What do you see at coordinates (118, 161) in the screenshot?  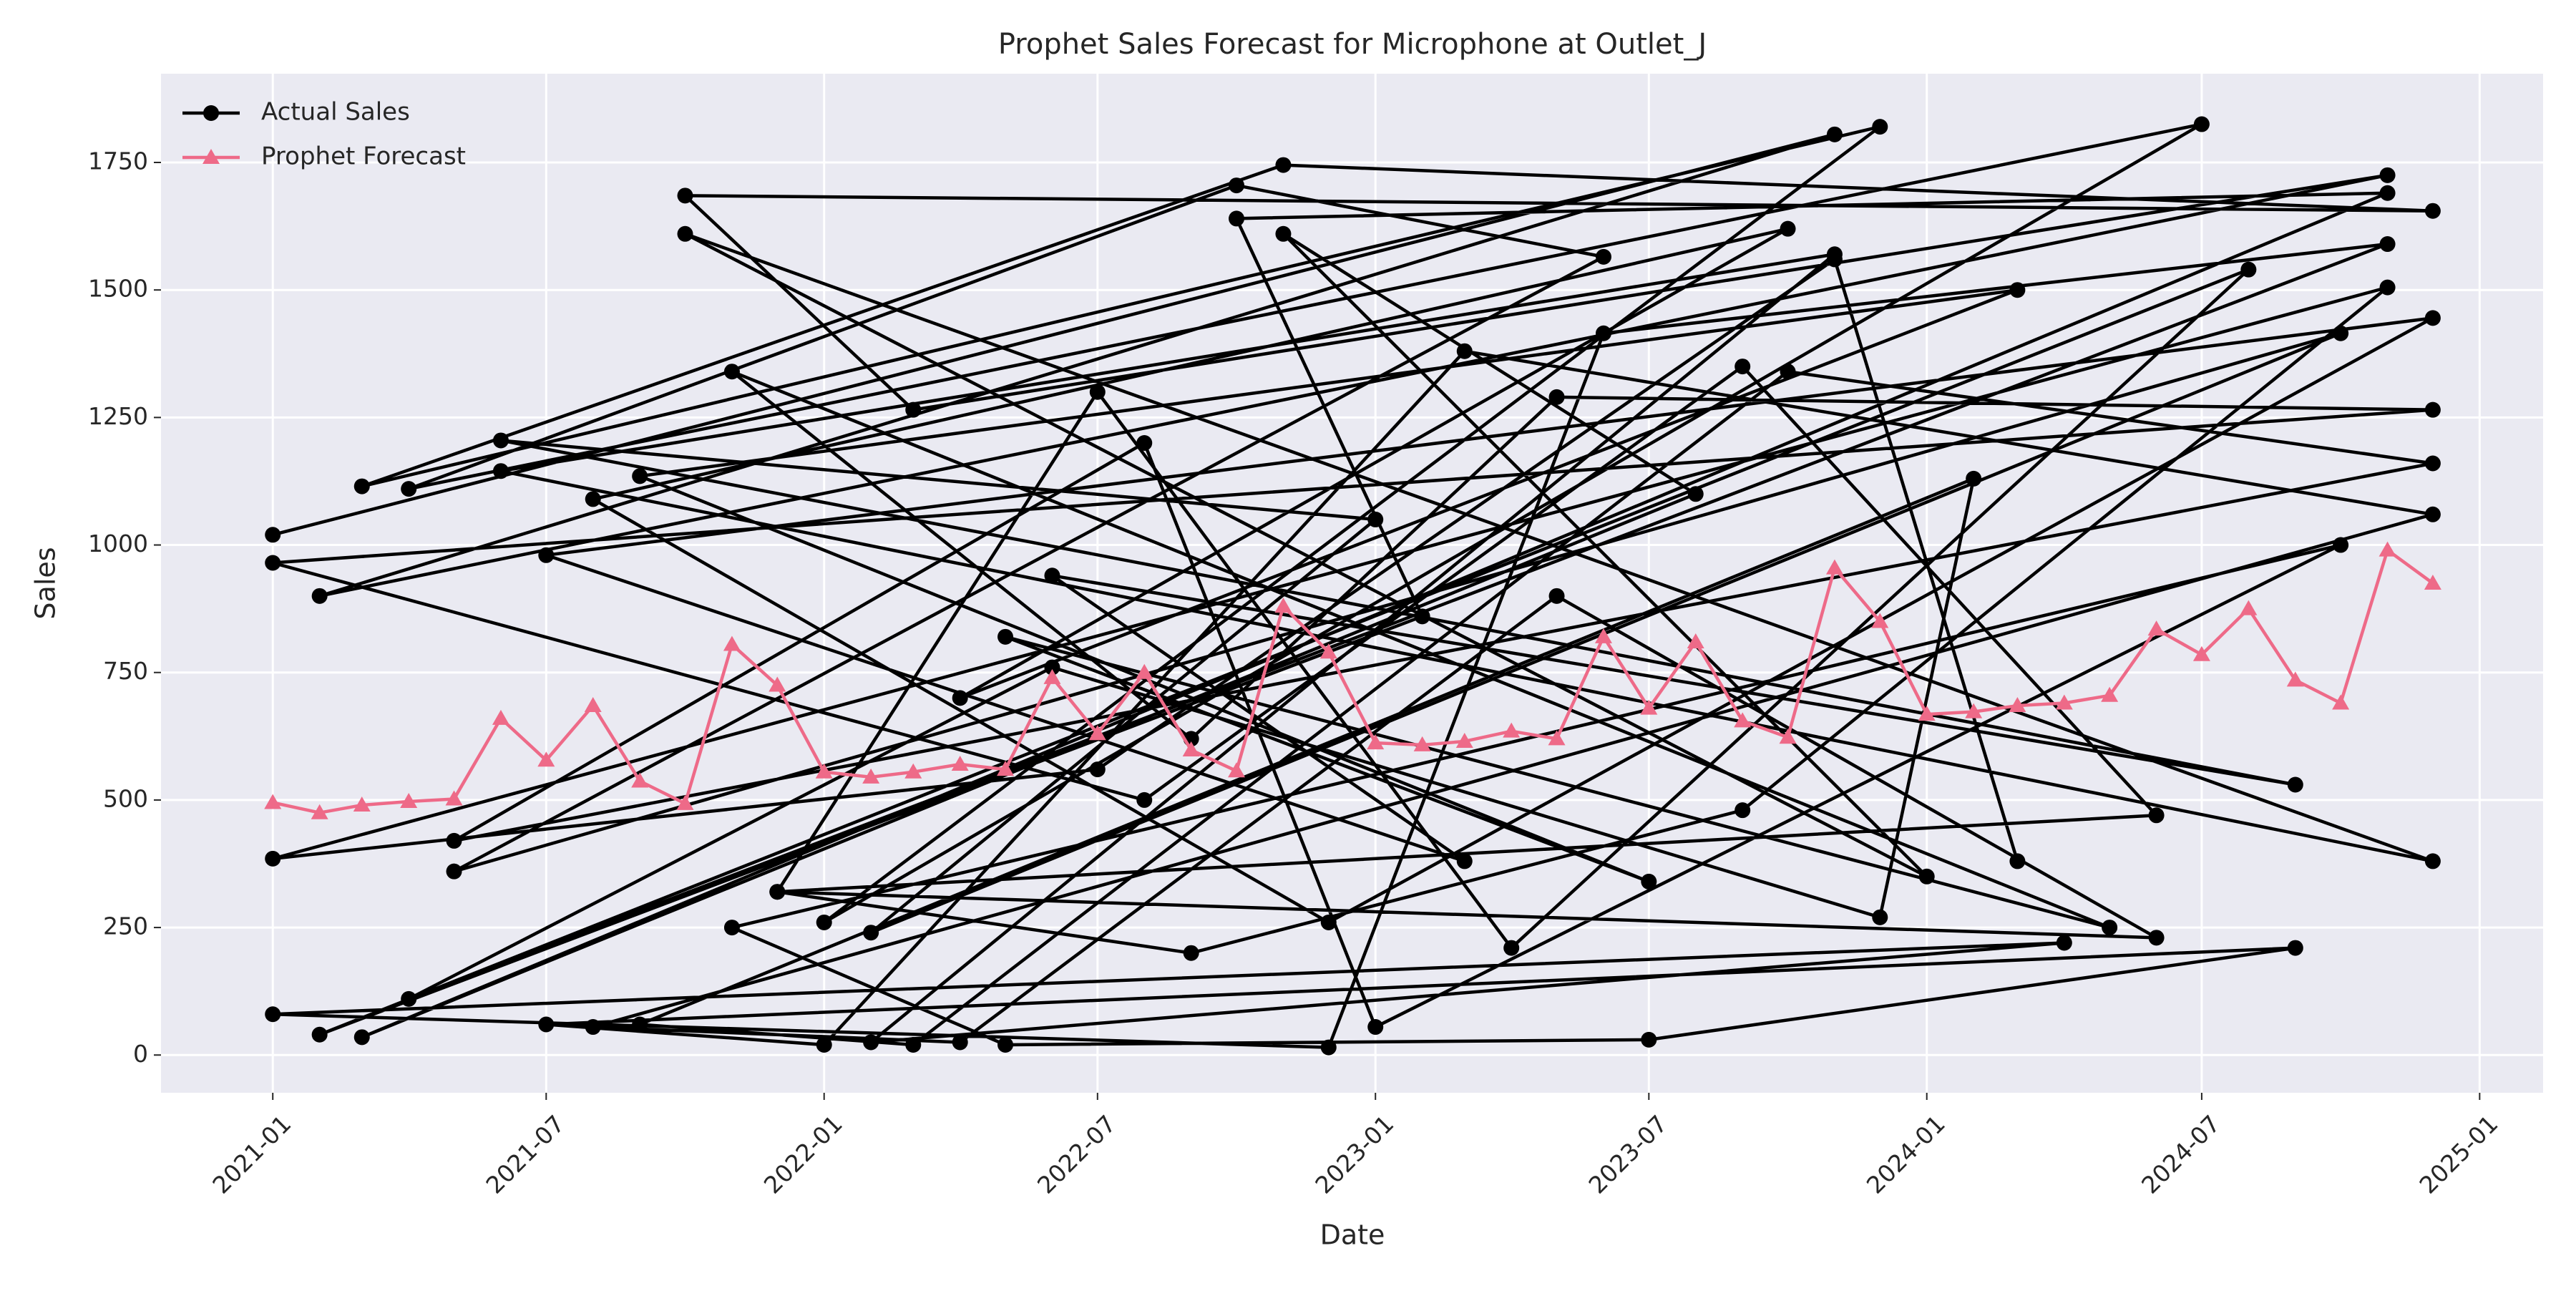 I see `y-tick-label: 1750` at bounding box center [118, 161].